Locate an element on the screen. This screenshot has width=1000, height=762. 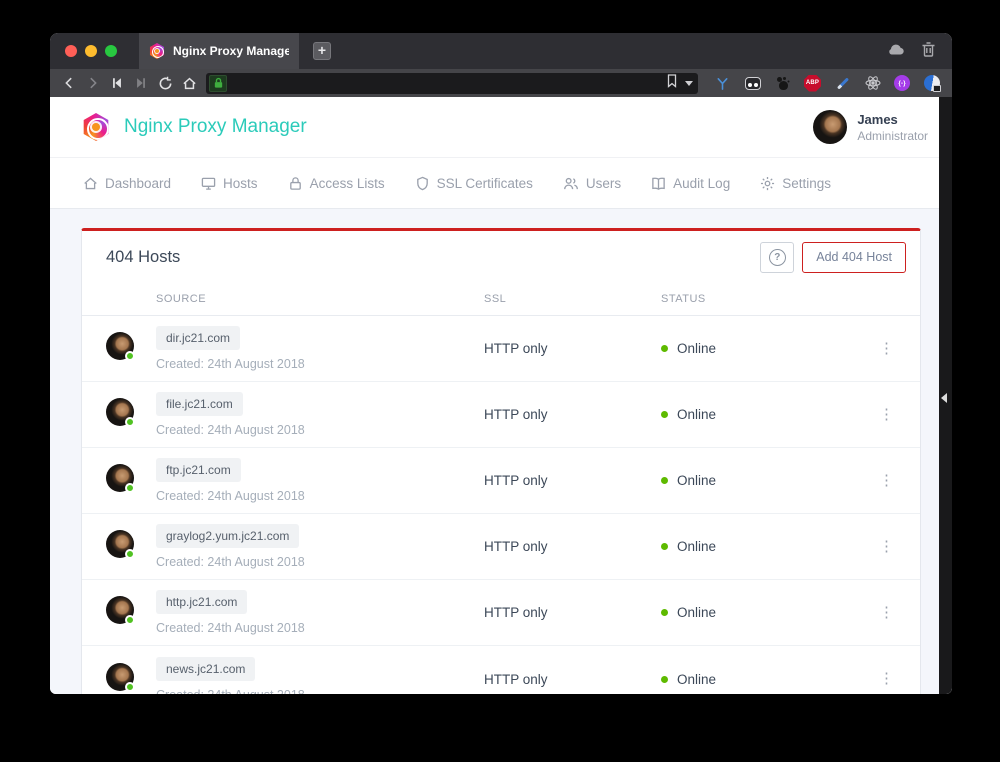
sidebar-expand-arrow-icon is located at coordinates (944, 398).